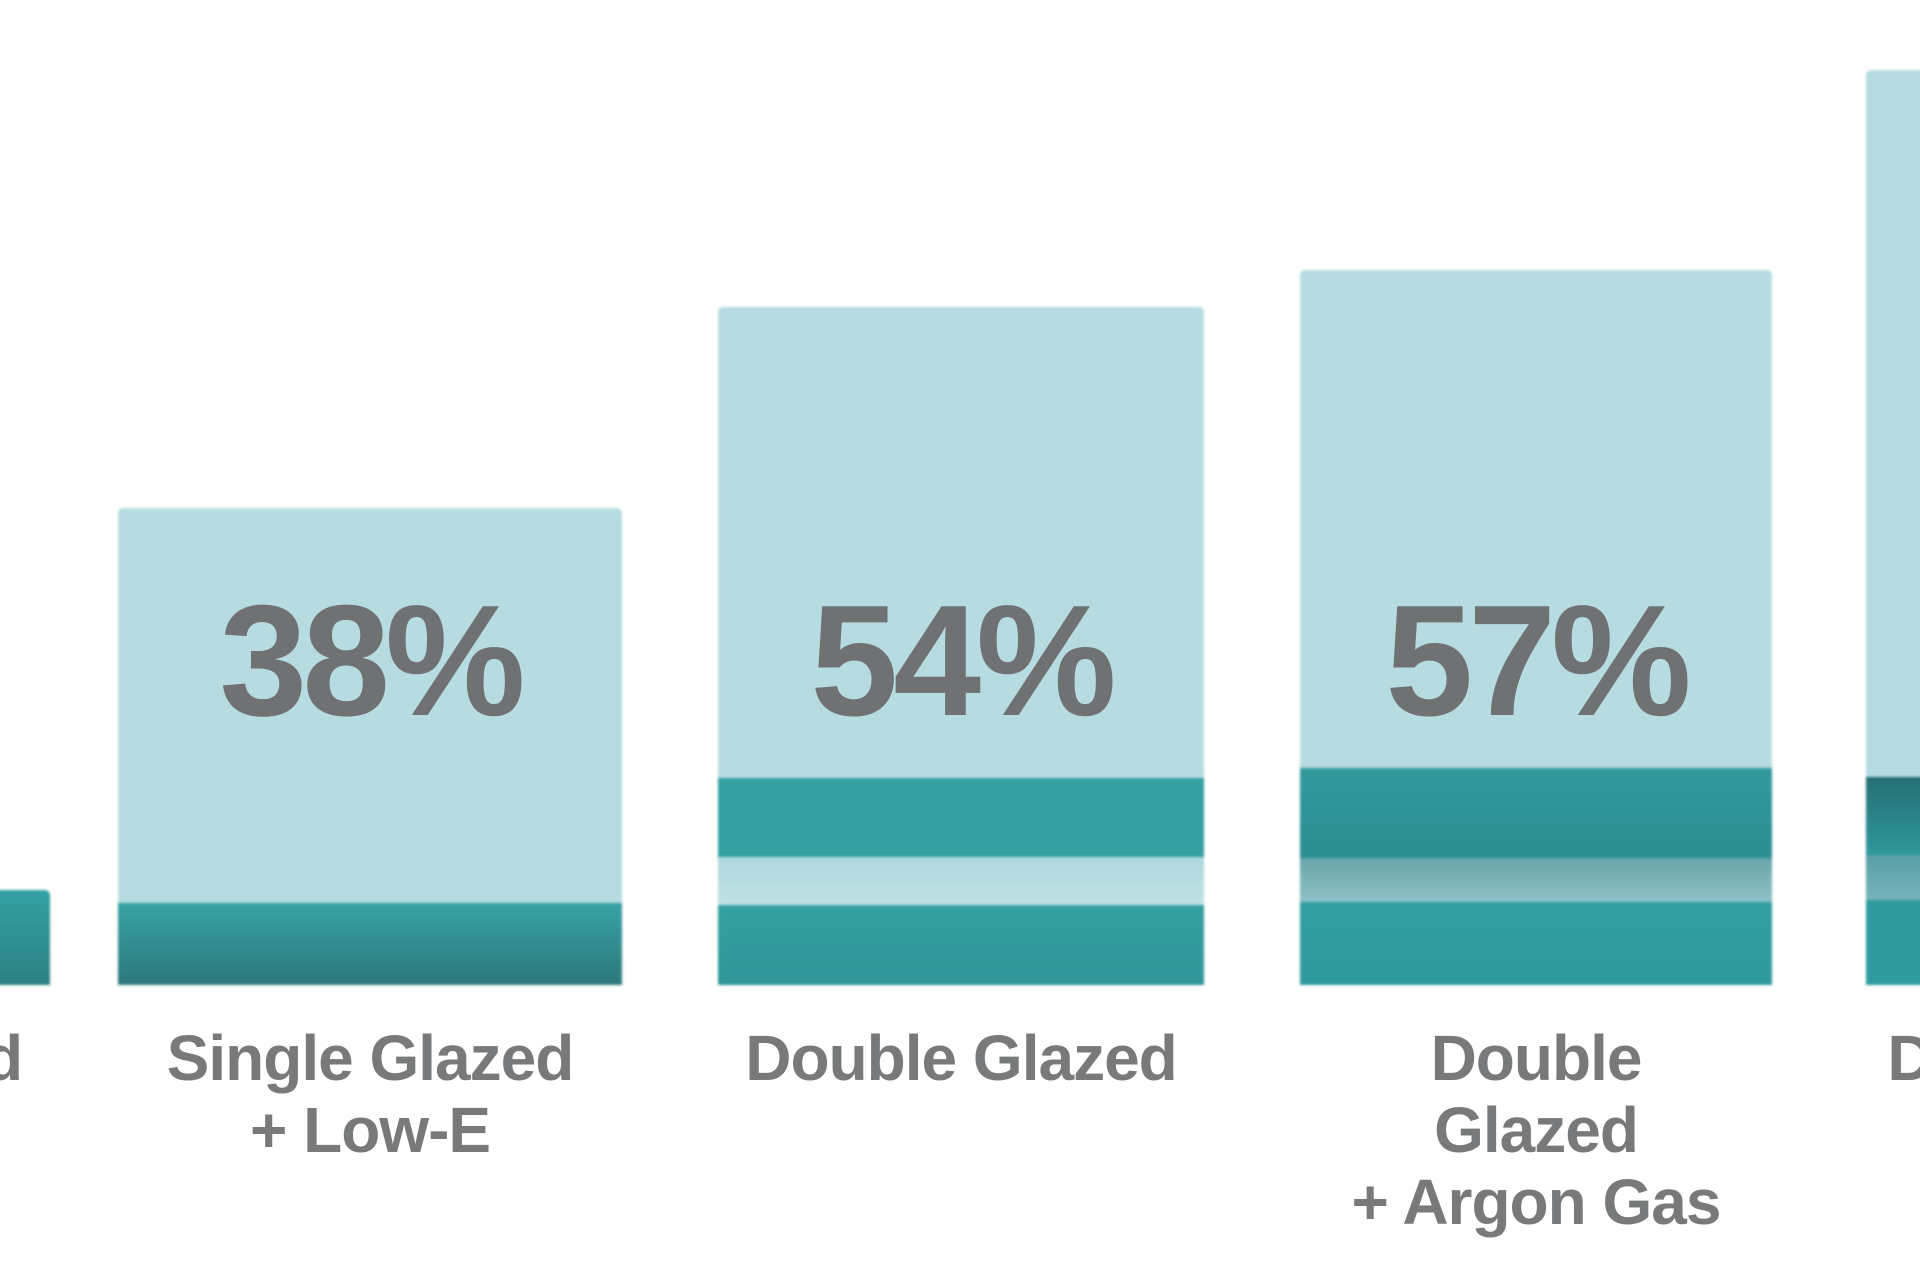  I want to click on bar-category-label: d, so click(11, 1058).